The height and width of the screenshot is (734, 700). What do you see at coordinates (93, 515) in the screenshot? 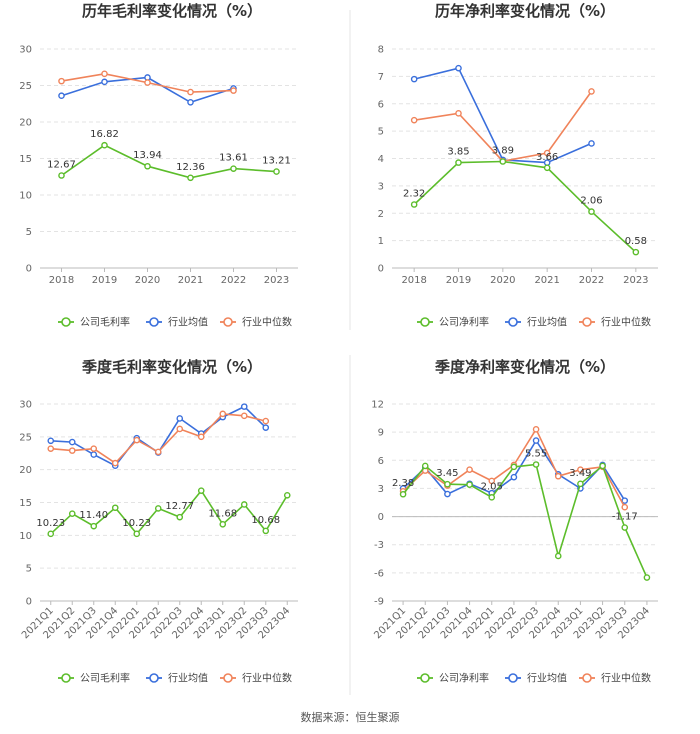
I see `data-label: 11.40` at bounding box center [93, 515].